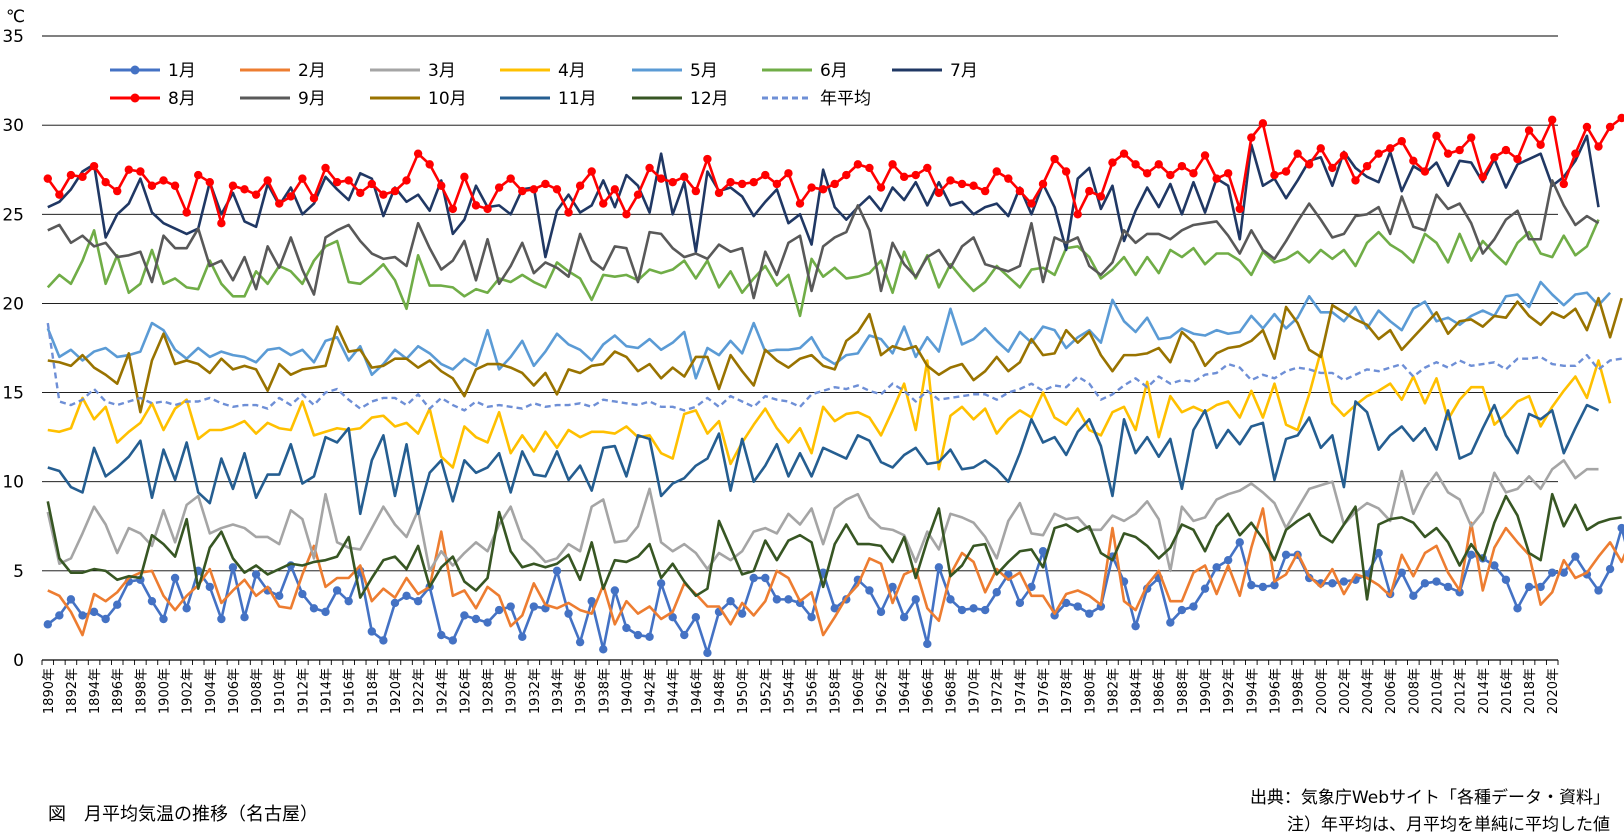 Image resolution: width=1624 pixels, height=839 pixels. What do you see at coordinates (935, 71) in the screenshot?
I see `legend-item: 7月` at bounding box center [935, 71].